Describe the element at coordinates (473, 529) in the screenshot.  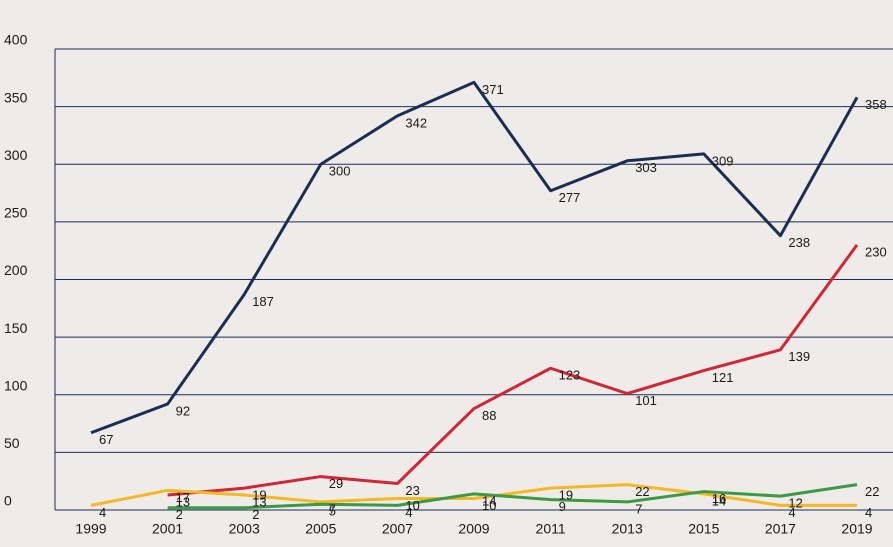
I see `x-tick-label: 2009` at that location.